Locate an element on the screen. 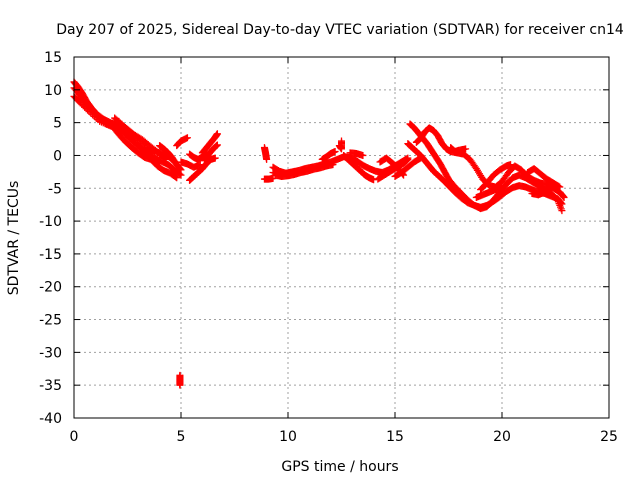 The height and width of the screenshot is (480, 640). y-tick-label: -10 is located at coordinates (50, 222).